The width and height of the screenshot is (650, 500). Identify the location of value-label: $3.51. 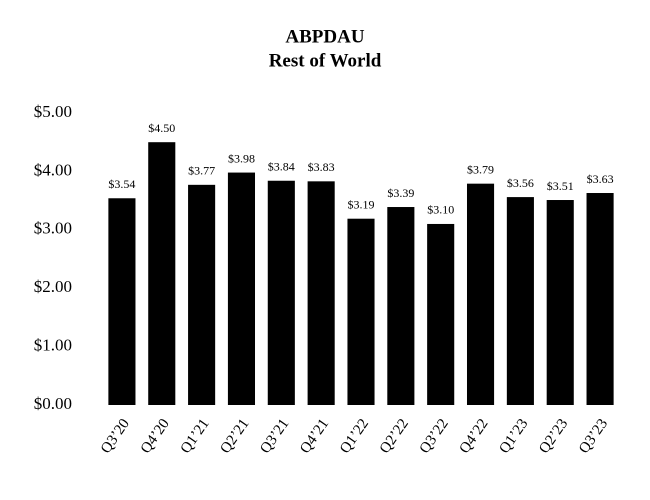
(560, 186).